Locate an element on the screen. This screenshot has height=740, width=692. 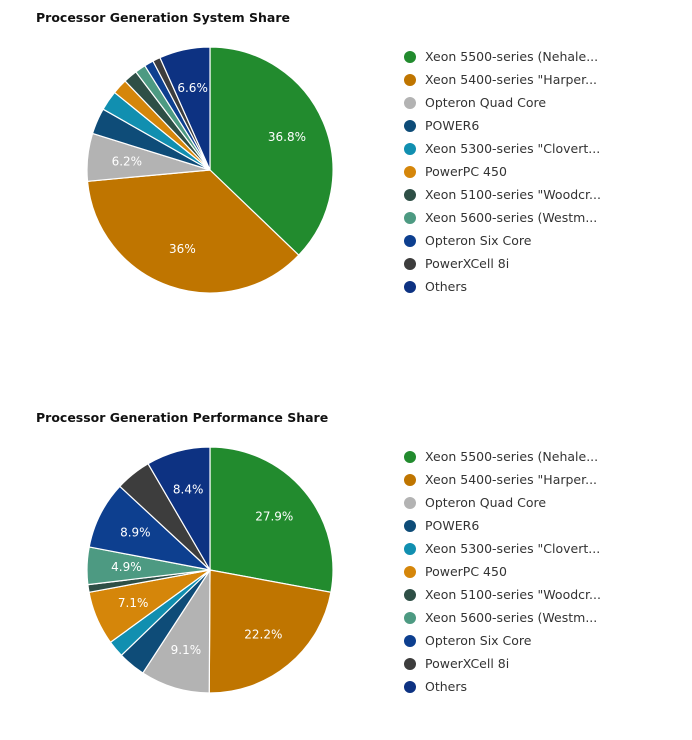
slice-data-label: 7.1% is located at coordinates (133, 603).